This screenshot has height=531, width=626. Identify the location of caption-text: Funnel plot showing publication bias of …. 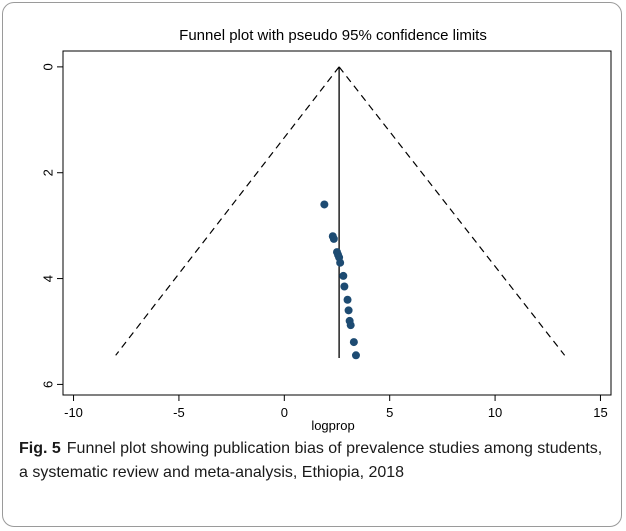
(311, 460).